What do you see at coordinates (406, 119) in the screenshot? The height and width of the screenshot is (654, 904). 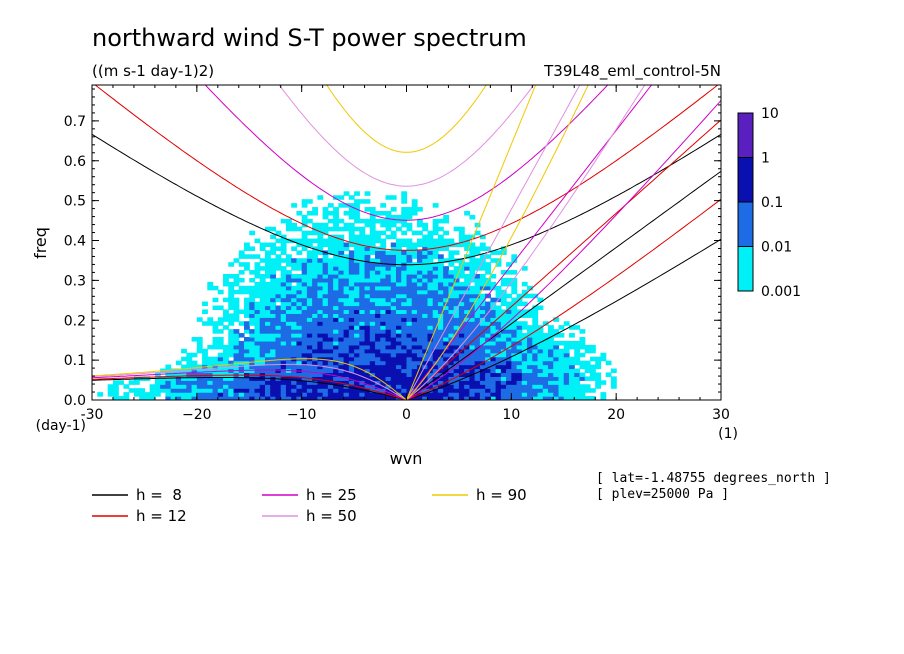 I see `ig-curve-h90` at bounding box center [406, 119].